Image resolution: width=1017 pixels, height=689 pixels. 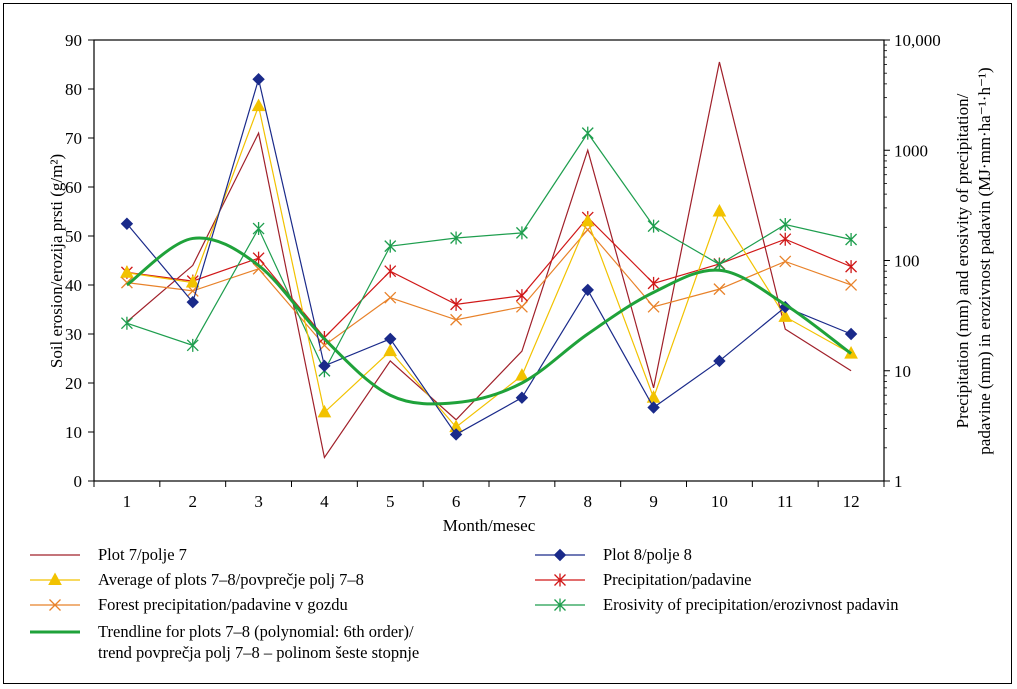 What do you see at coordinates (324, 501) in the screenshot?
I see `x-tick-label: 4` at bounding box center [324, 501].